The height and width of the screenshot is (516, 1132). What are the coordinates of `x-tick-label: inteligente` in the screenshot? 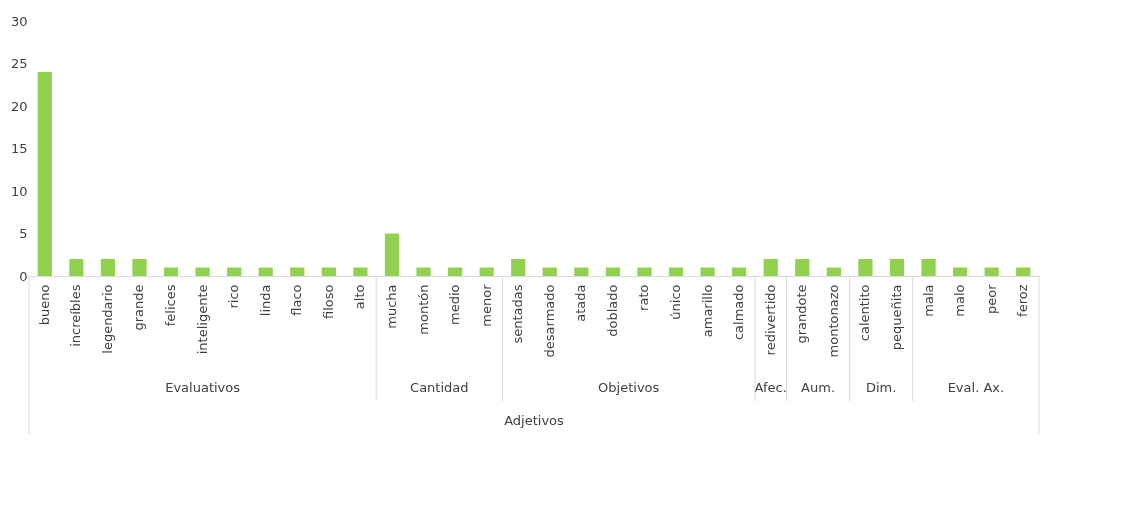 It's located at (202, 319).